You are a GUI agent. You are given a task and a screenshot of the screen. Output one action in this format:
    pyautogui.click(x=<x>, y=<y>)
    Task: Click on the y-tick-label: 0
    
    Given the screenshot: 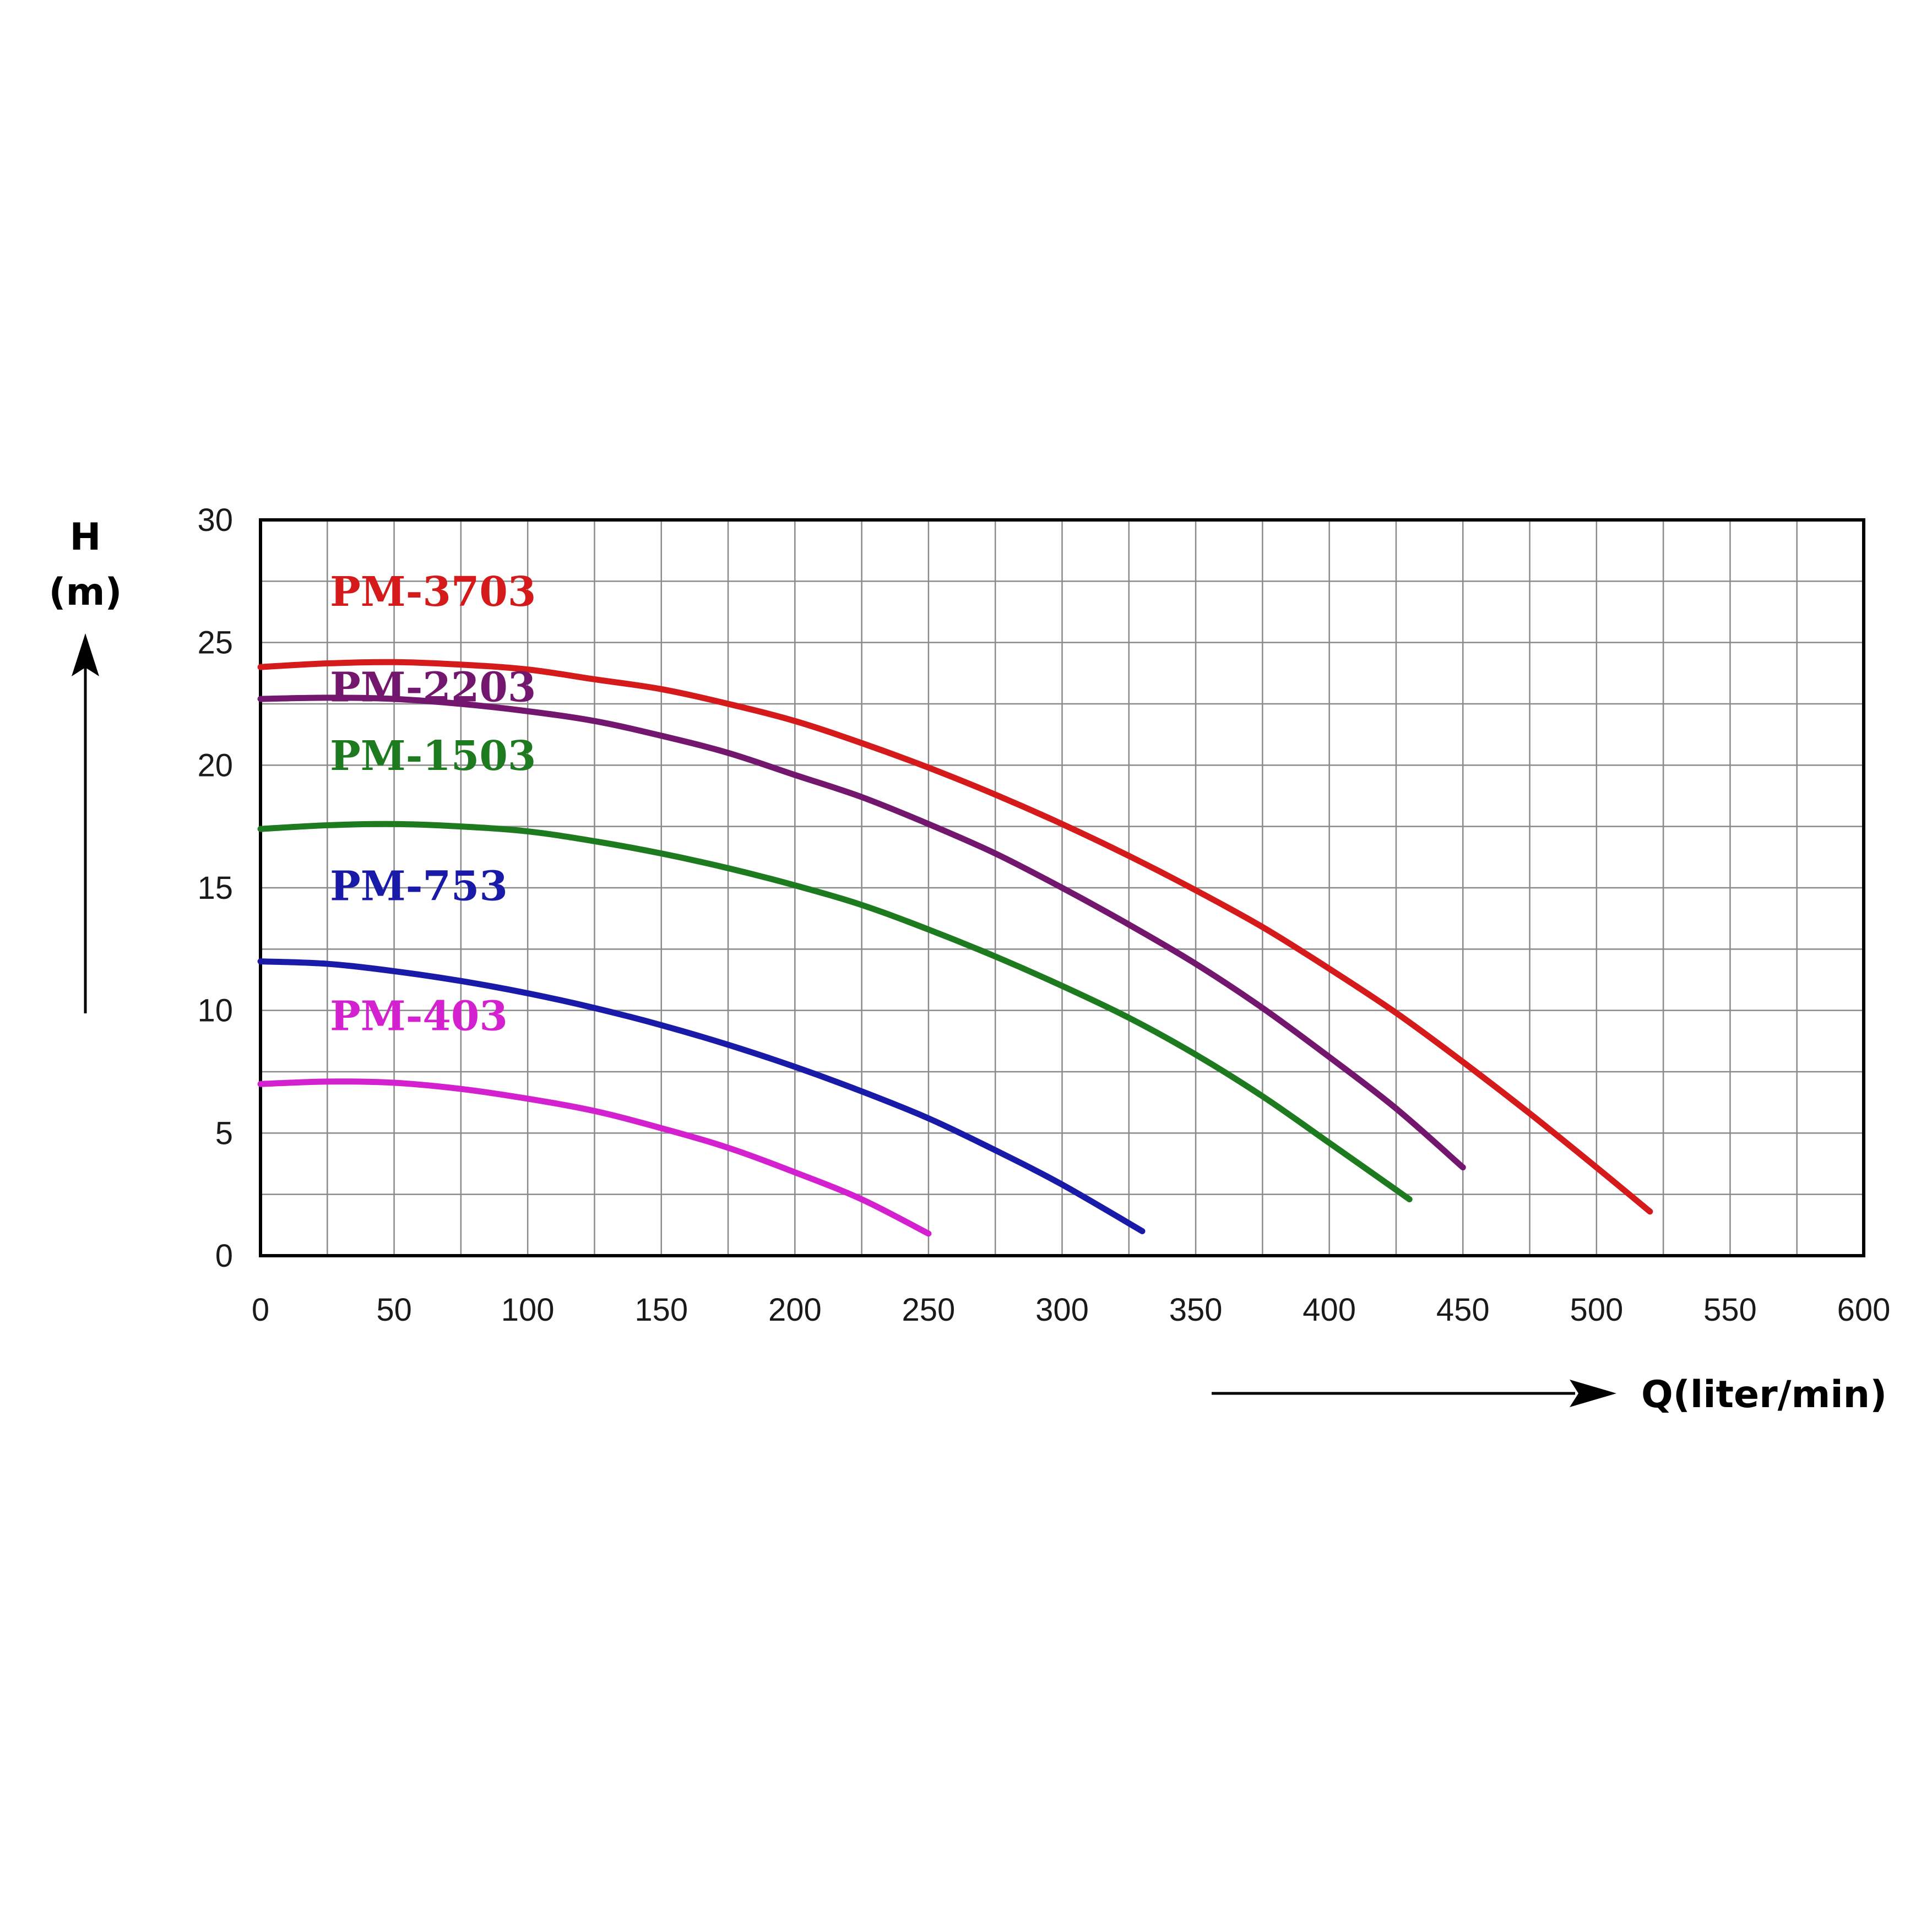 What is the action you would take?
    pyautogui.click(x=224, y=1256)
    